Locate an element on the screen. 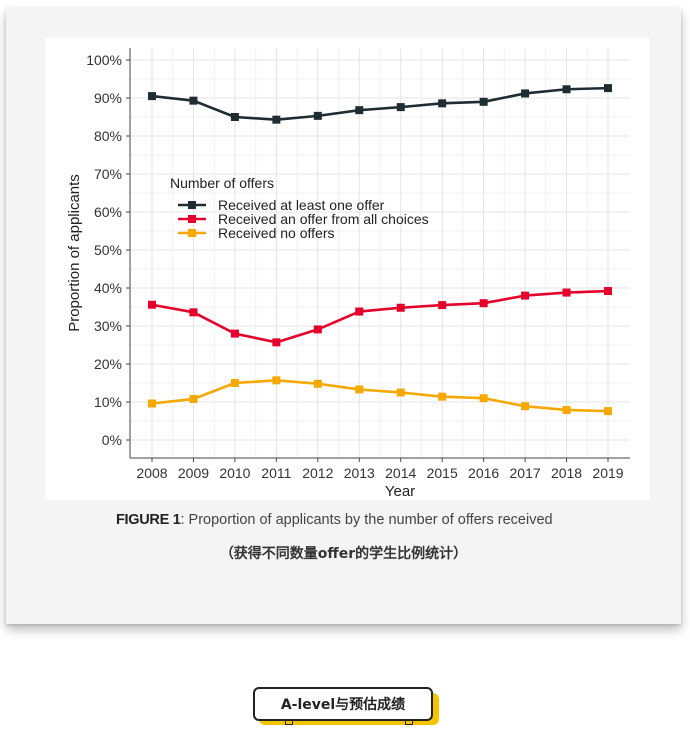 The height and width of the screenshot is (733, 690). y-axis-title: Proportion of applicants is located at coordinates (74, 253).